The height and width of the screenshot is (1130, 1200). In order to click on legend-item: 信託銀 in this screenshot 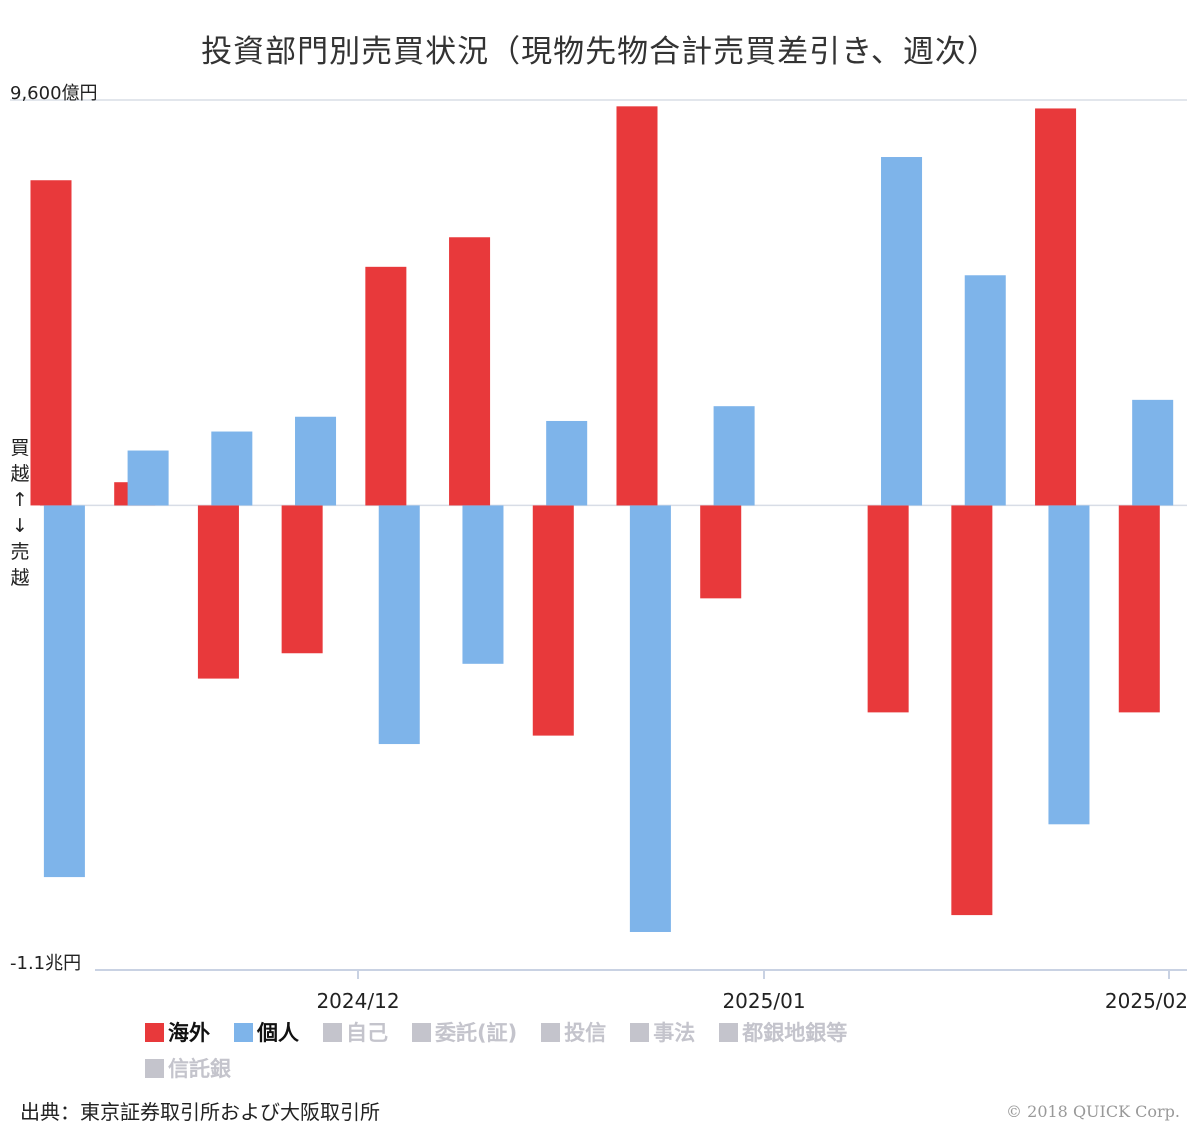, I will do `click(188, 1068)`.